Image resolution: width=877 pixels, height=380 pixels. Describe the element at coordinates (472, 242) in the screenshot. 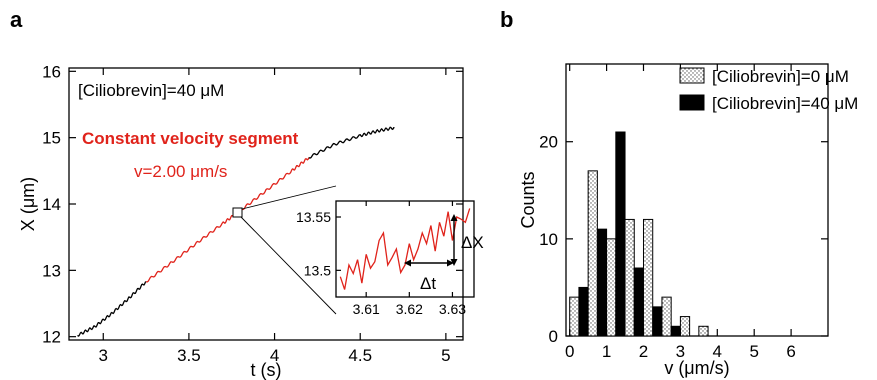

I see `delta-x-label: ΔX` at that location.